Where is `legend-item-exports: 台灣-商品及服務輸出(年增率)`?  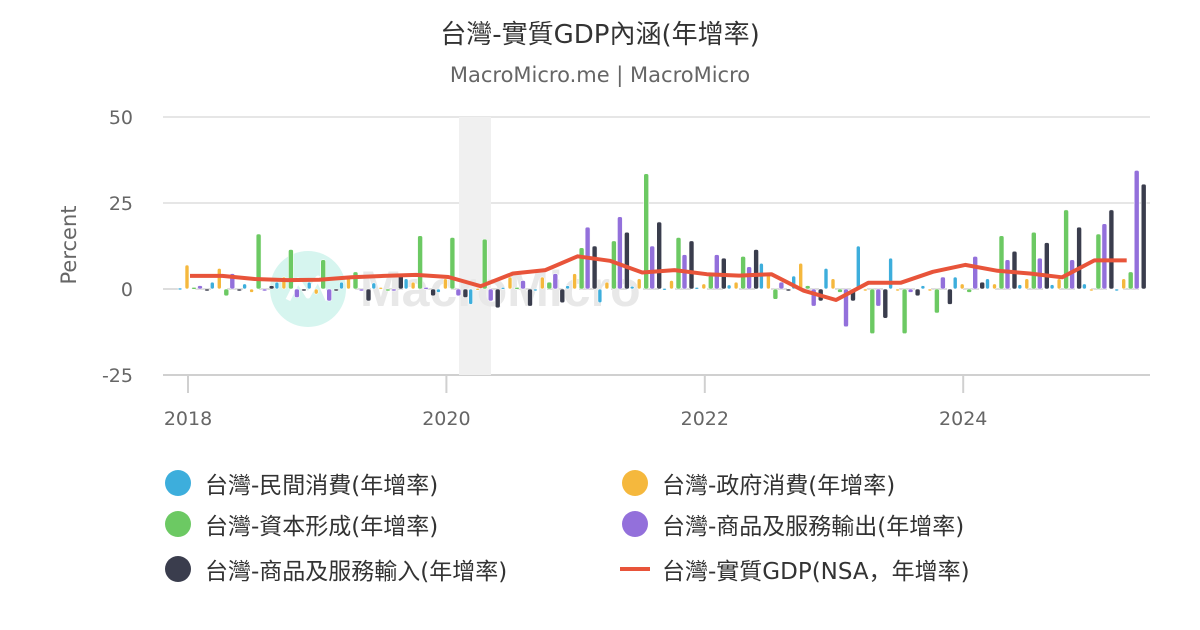 legend-item-exports: 台灣-商品及服務輸出(年增率) is located at coordinates (793, 524).